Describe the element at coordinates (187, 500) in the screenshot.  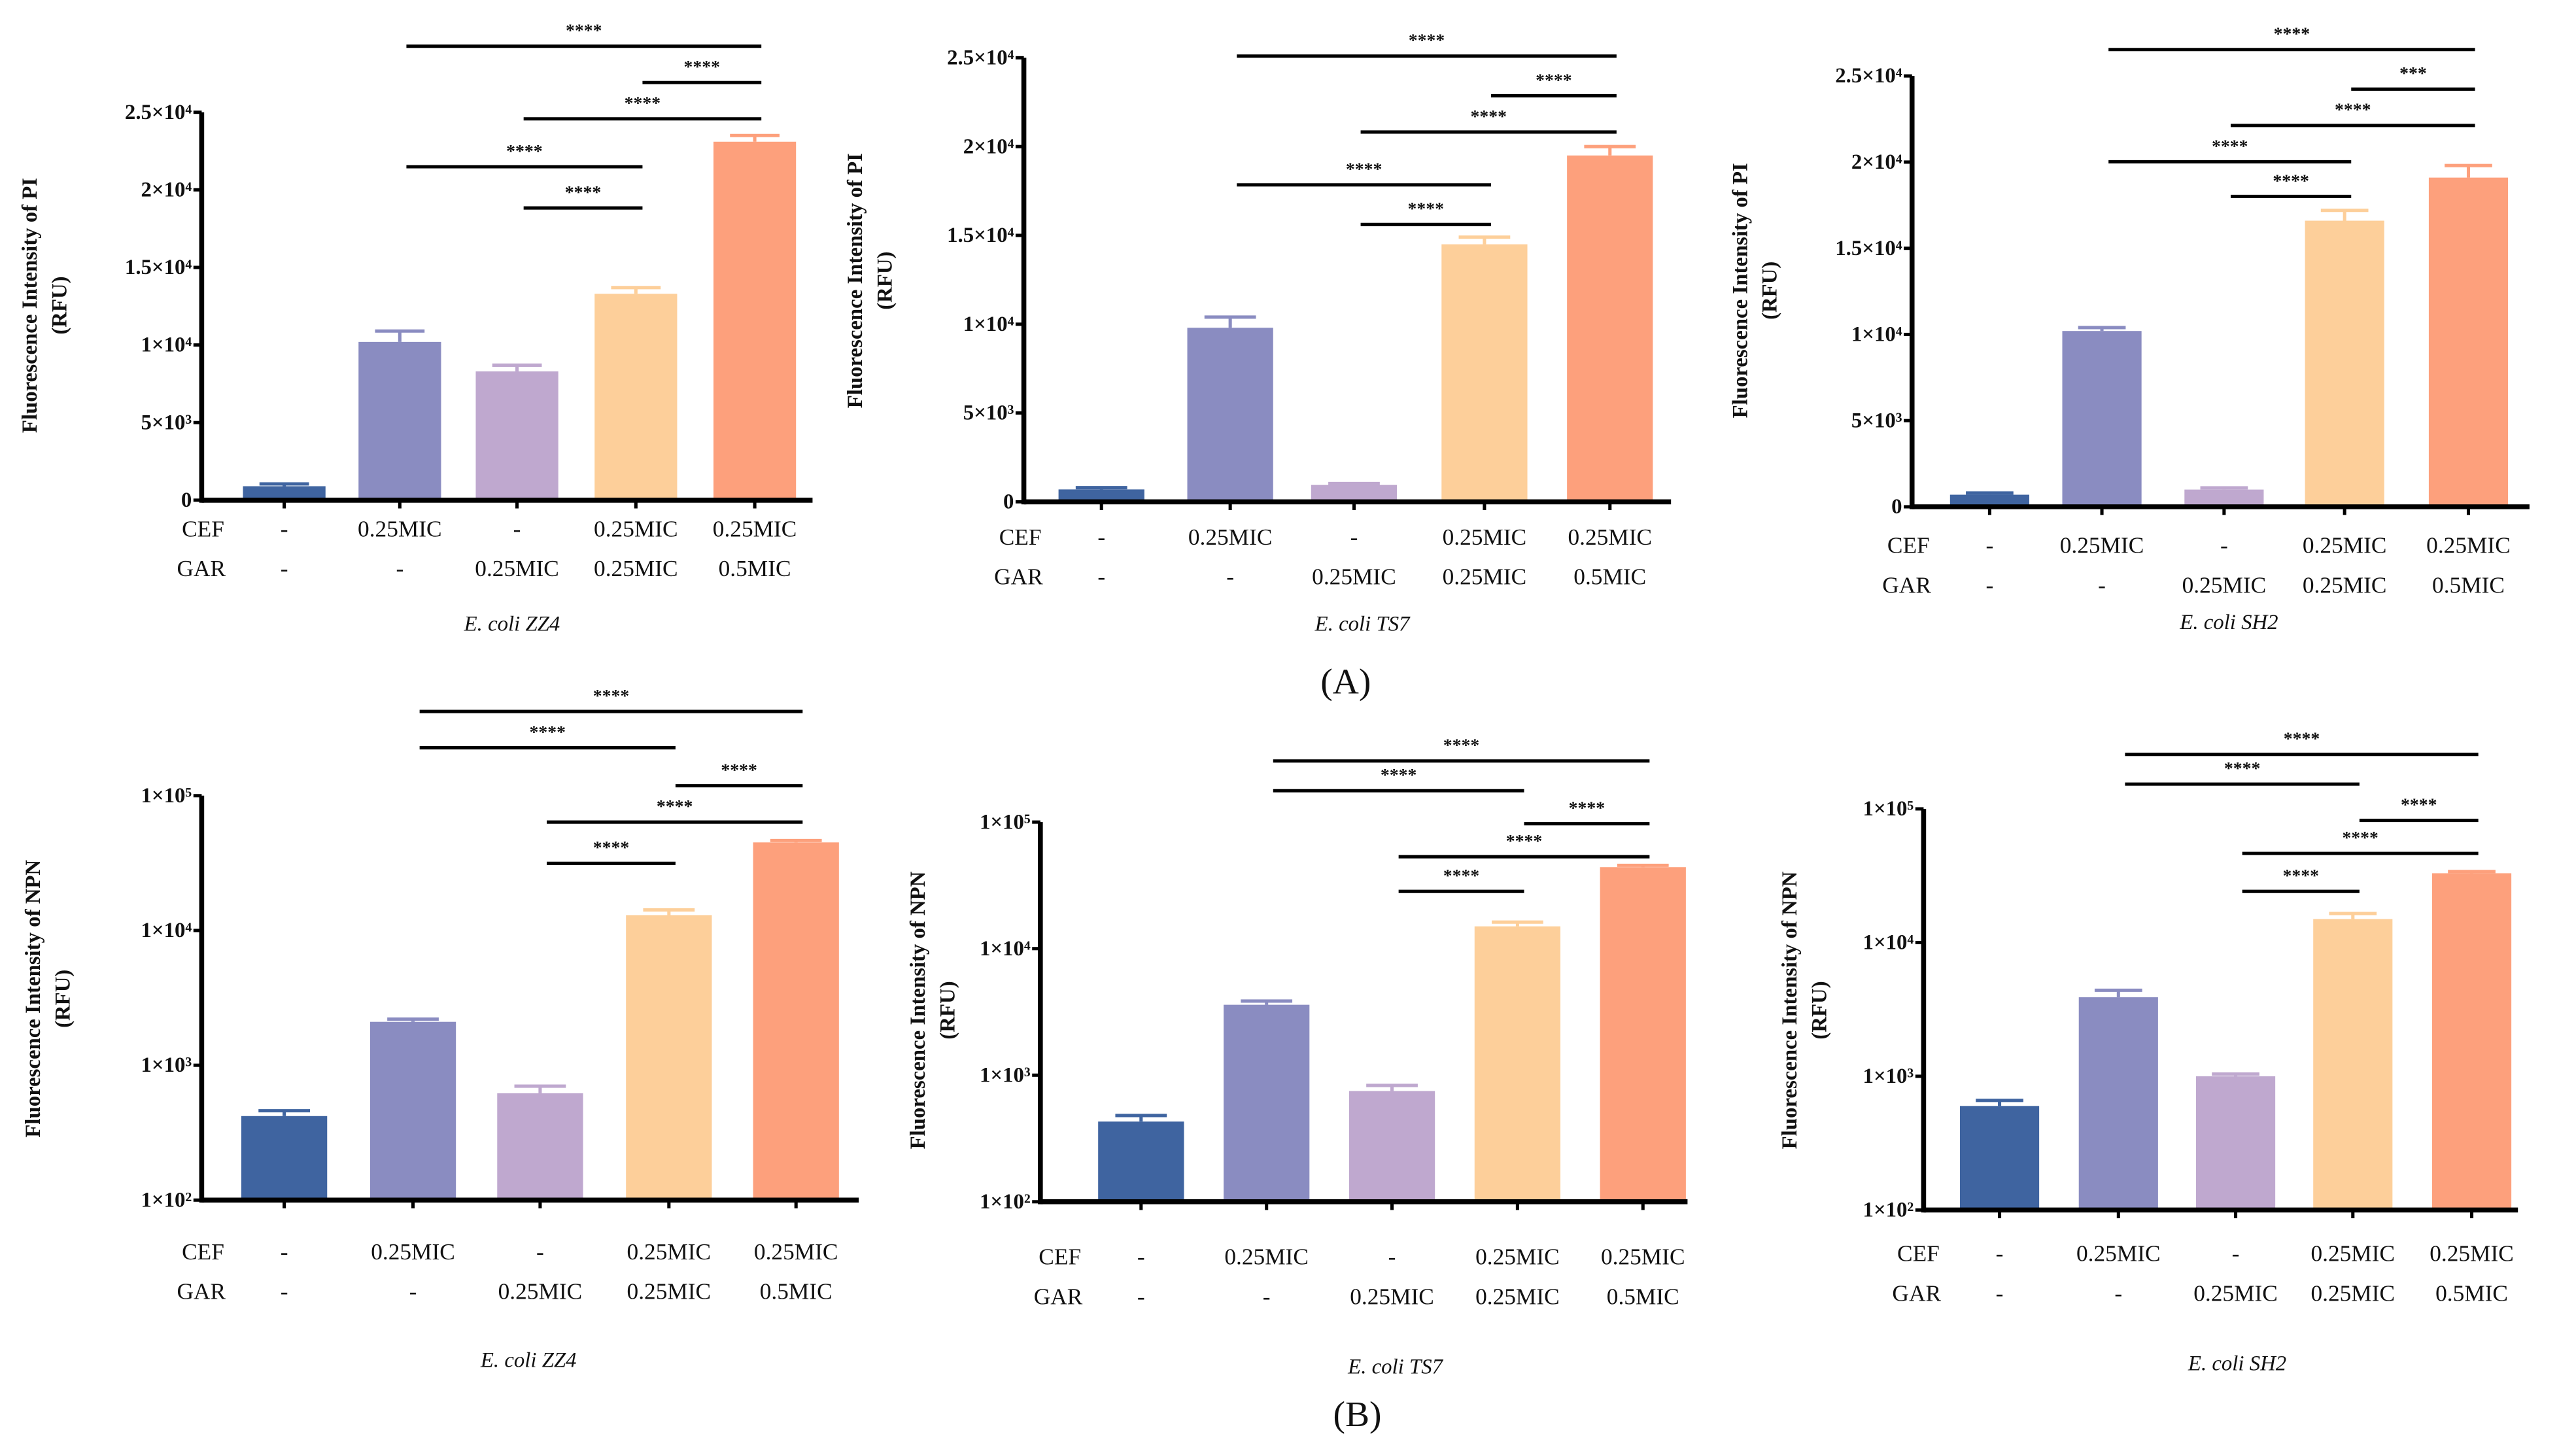
I see `y-tick-label: 0` at that location.